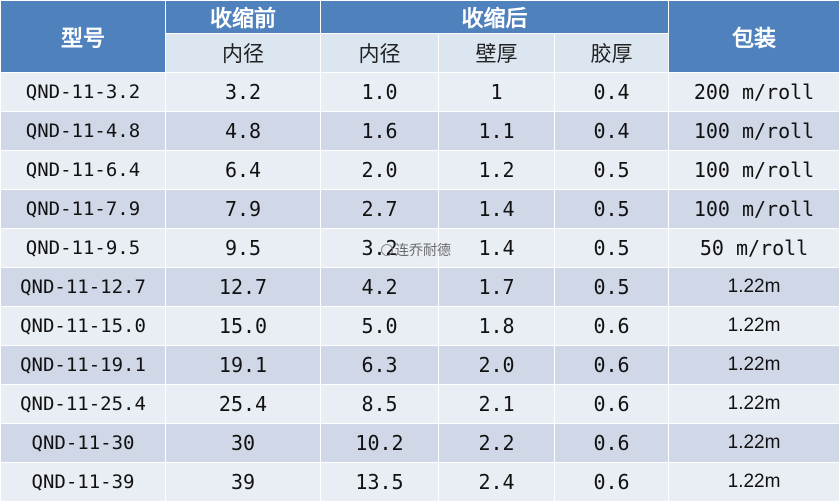 The width and height of the screenshot is (839, 502). I want to click on after-inner-diameter-cell: 2.7, so click(380, 209).